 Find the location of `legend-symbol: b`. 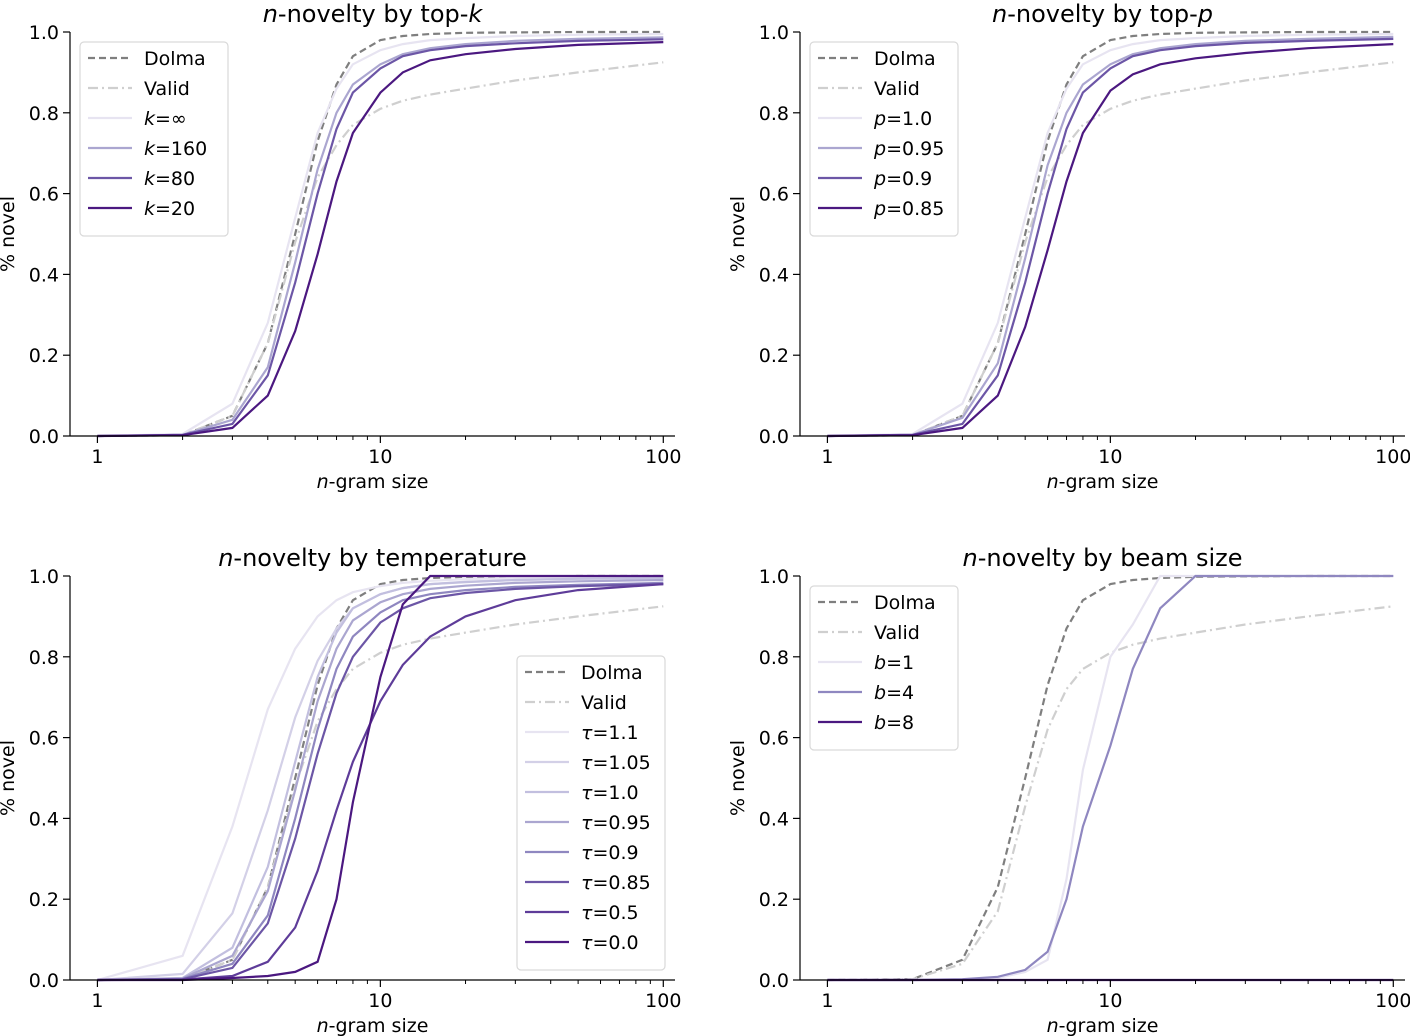

legend-symbol: b is located at coordinates (880, 663).